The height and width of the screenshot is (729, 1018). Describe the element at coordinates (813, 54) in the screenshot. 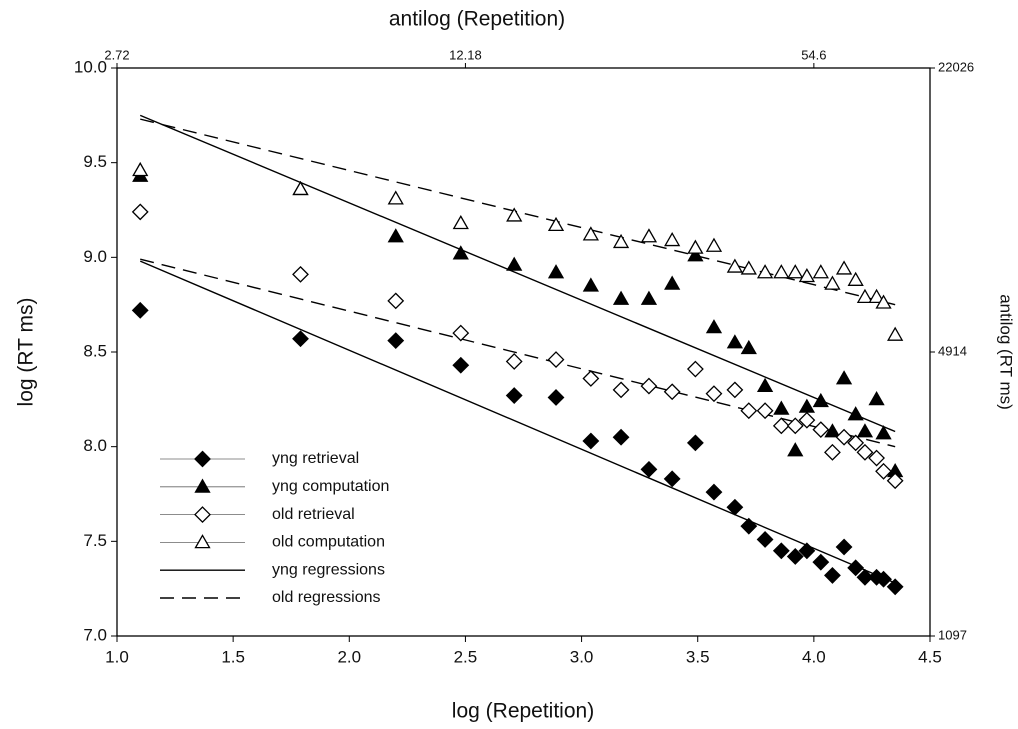

I see `x2-tick-label: 54.6` at that location.